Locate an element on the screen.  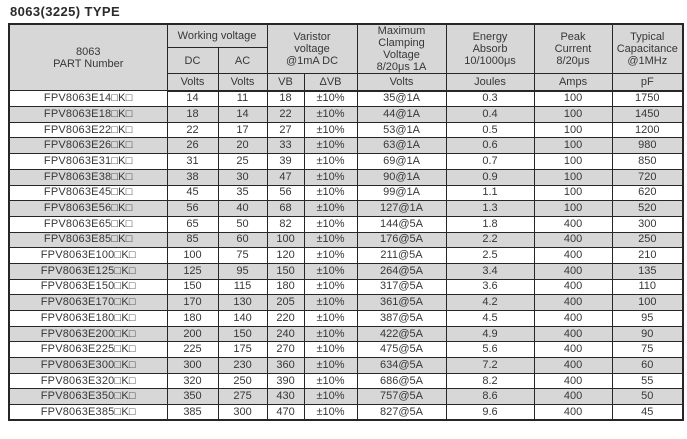
clamping-voltage-cell: 127@1A is located at coordinates (401, 208).